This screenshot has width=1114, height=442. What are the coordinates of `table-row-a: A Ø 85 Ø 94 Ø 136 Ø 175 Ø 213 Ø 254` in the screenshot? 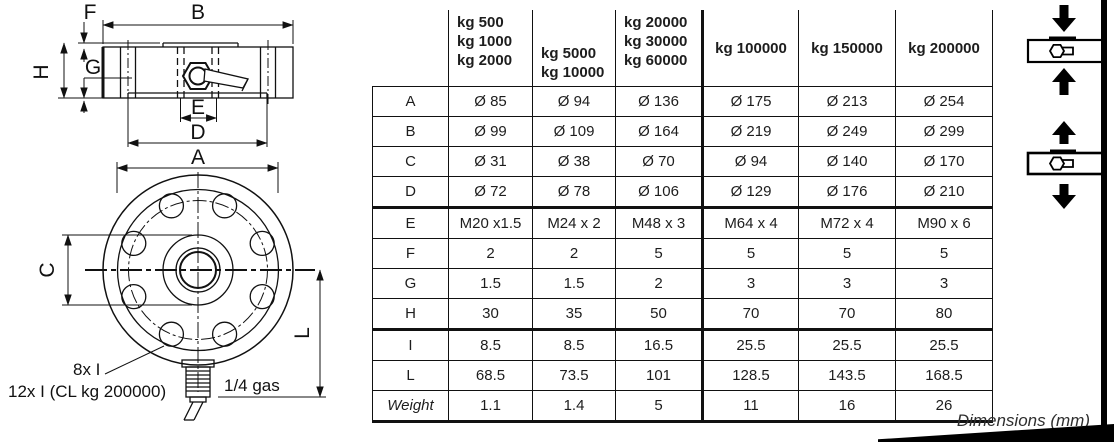 It's located at (682, 101).